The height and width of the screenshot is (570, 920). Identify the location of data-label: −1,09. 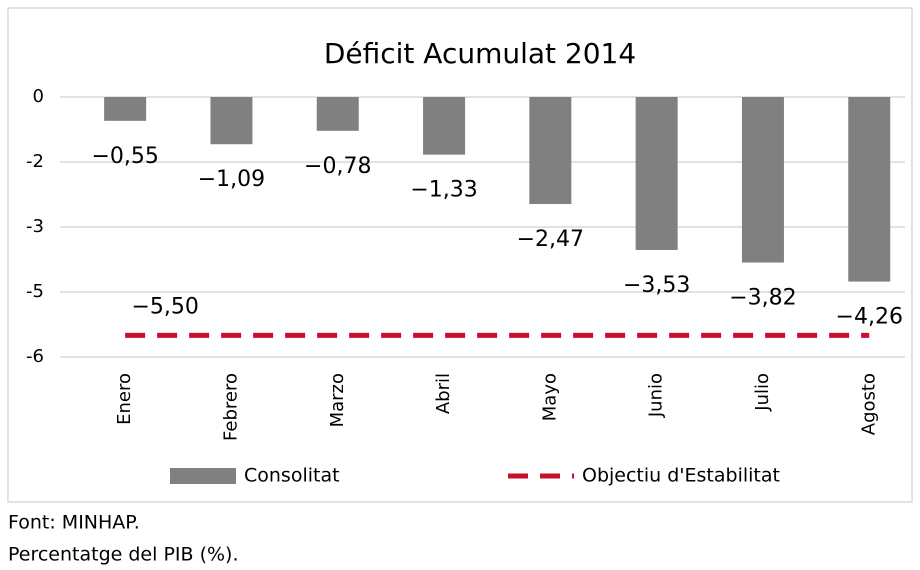
(231, 179).